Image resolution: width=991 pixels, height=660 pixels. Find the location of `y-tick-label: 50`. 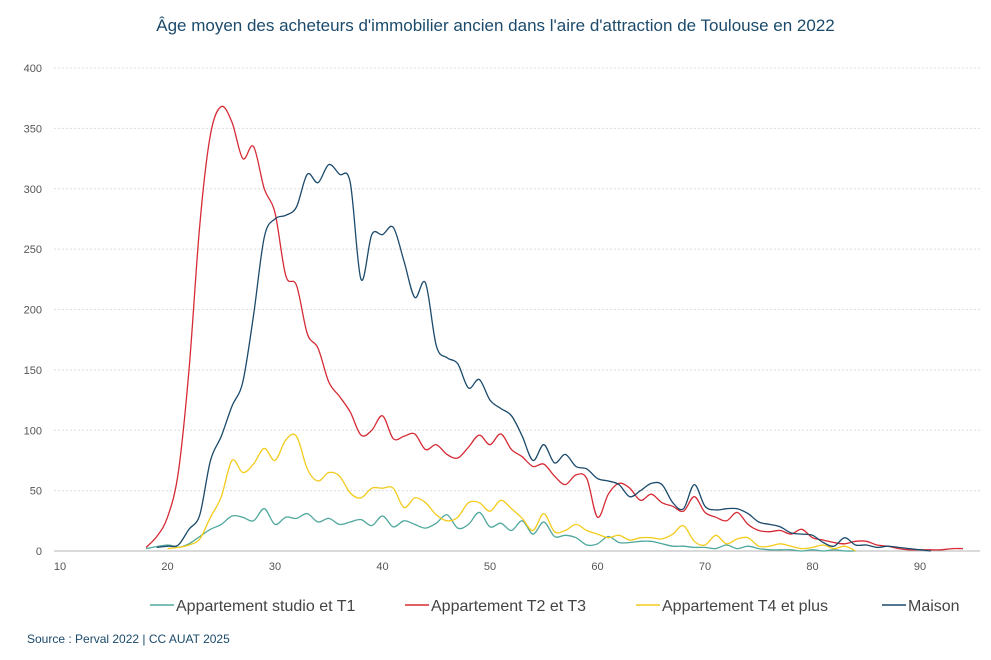

y-tick-label: 50 is located at coordinates (36, 492).